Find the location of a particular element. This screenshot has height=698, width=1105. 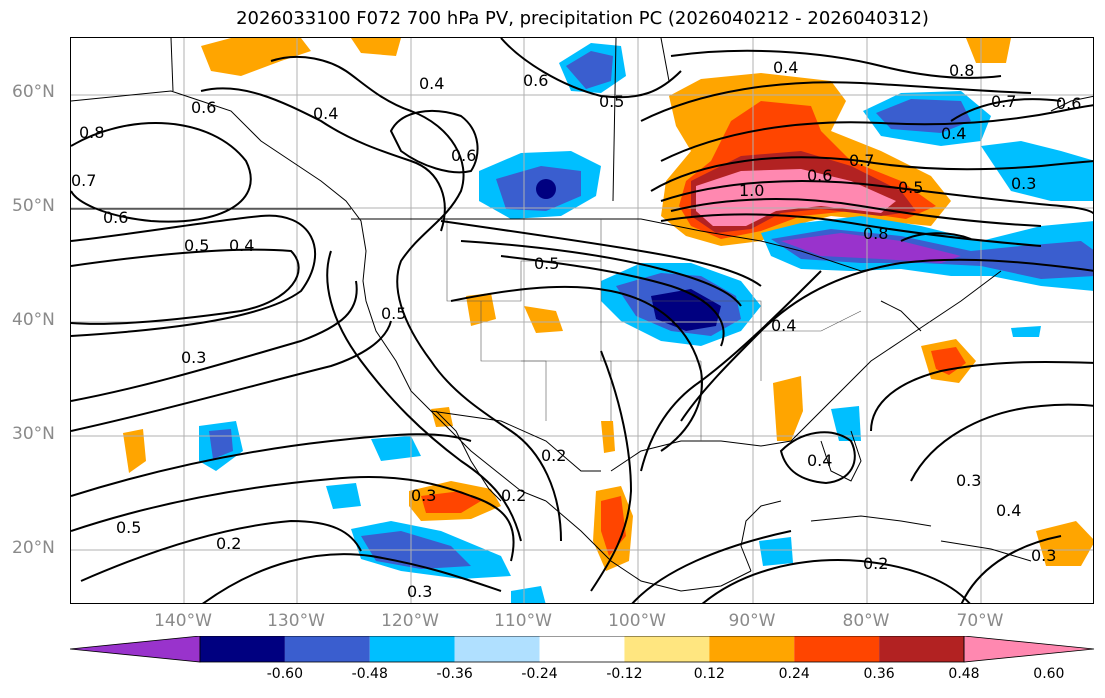

colorbar-tick-label: -0.12 is located at coordinates (624, 674).